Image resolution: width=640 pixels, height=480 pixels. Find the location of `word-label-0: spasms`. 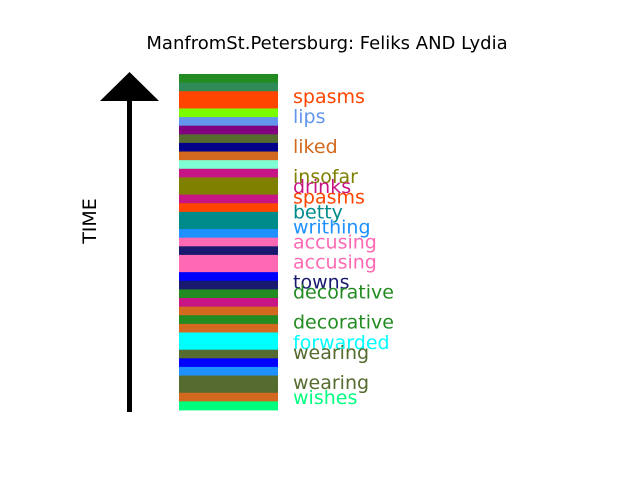

word-label-0: spasms is located at coordinates (329, 97).